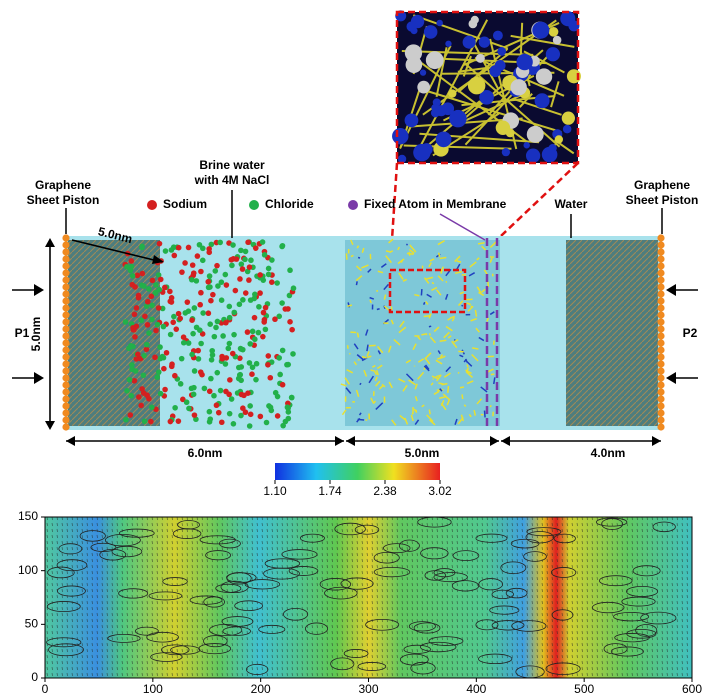 This screenshot has height=697, width=710. Describe the element at coordinates (153, 689) in the screenshot. I see `x-tick-label: 100` at that location.